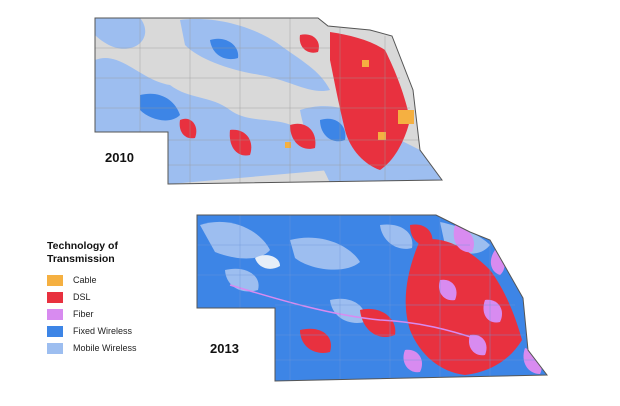  What do you see at coordinates (119, 157) in the screenshot?
I see `year-label-2010: 2010` at bounding box center [119, 157].